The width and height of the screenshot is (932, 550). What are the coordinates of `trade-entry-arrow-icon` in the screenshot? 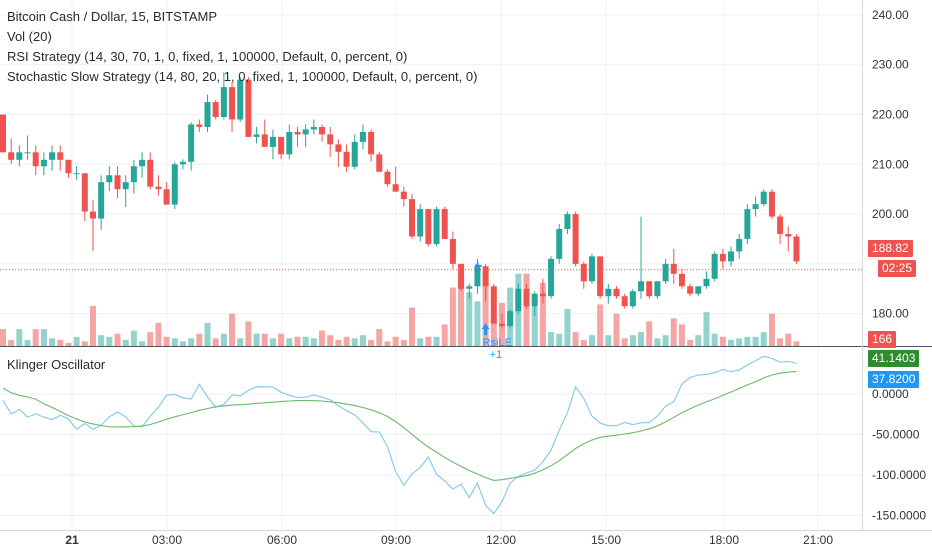 It's located at (485, 329).